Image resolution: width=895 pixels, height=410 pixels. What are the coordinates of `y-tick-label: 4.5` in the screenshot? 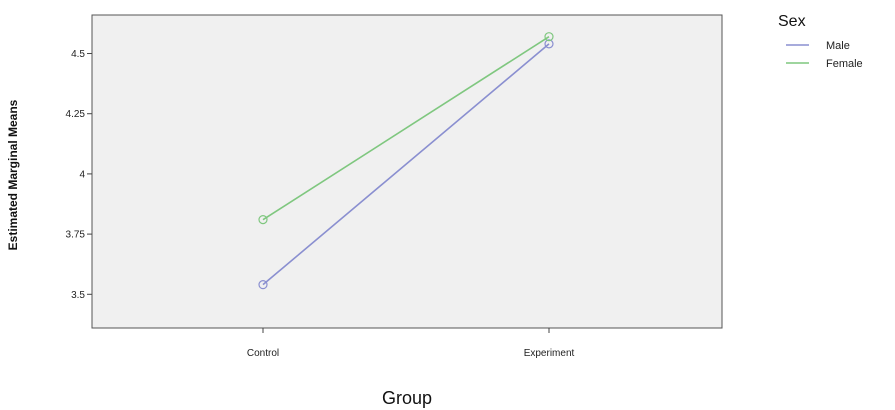 It's located at (78, 54).